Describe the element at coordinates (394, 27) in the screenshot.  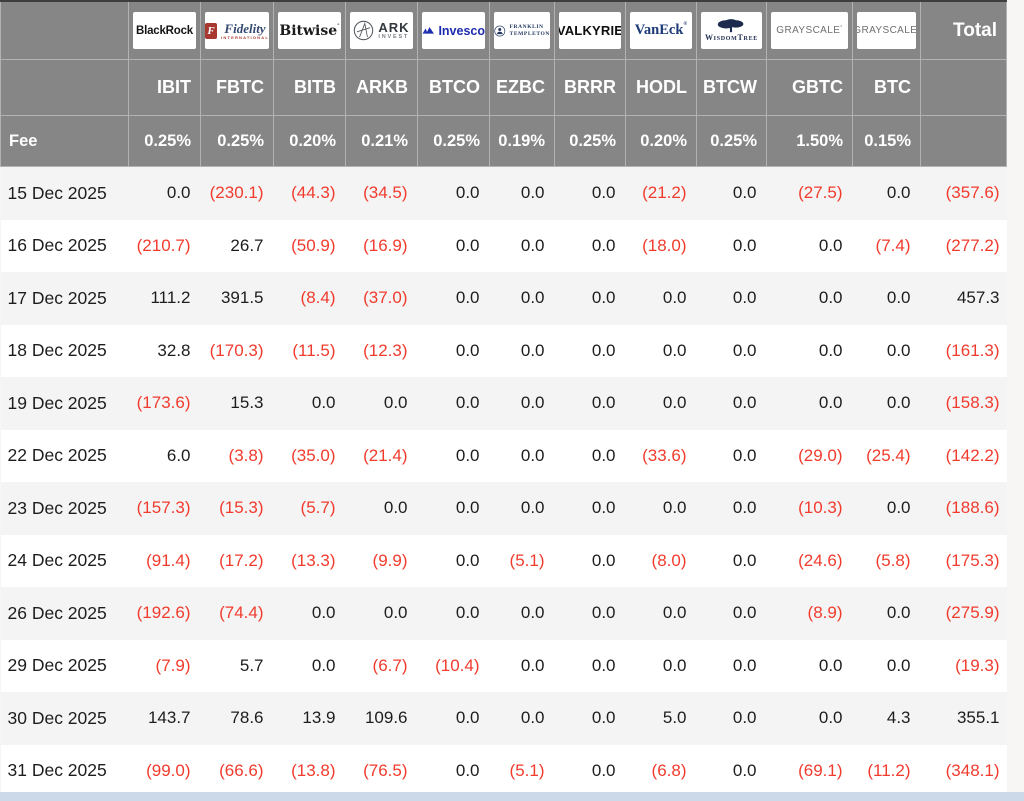
I see `ark-wordmark: ARK` at that location.